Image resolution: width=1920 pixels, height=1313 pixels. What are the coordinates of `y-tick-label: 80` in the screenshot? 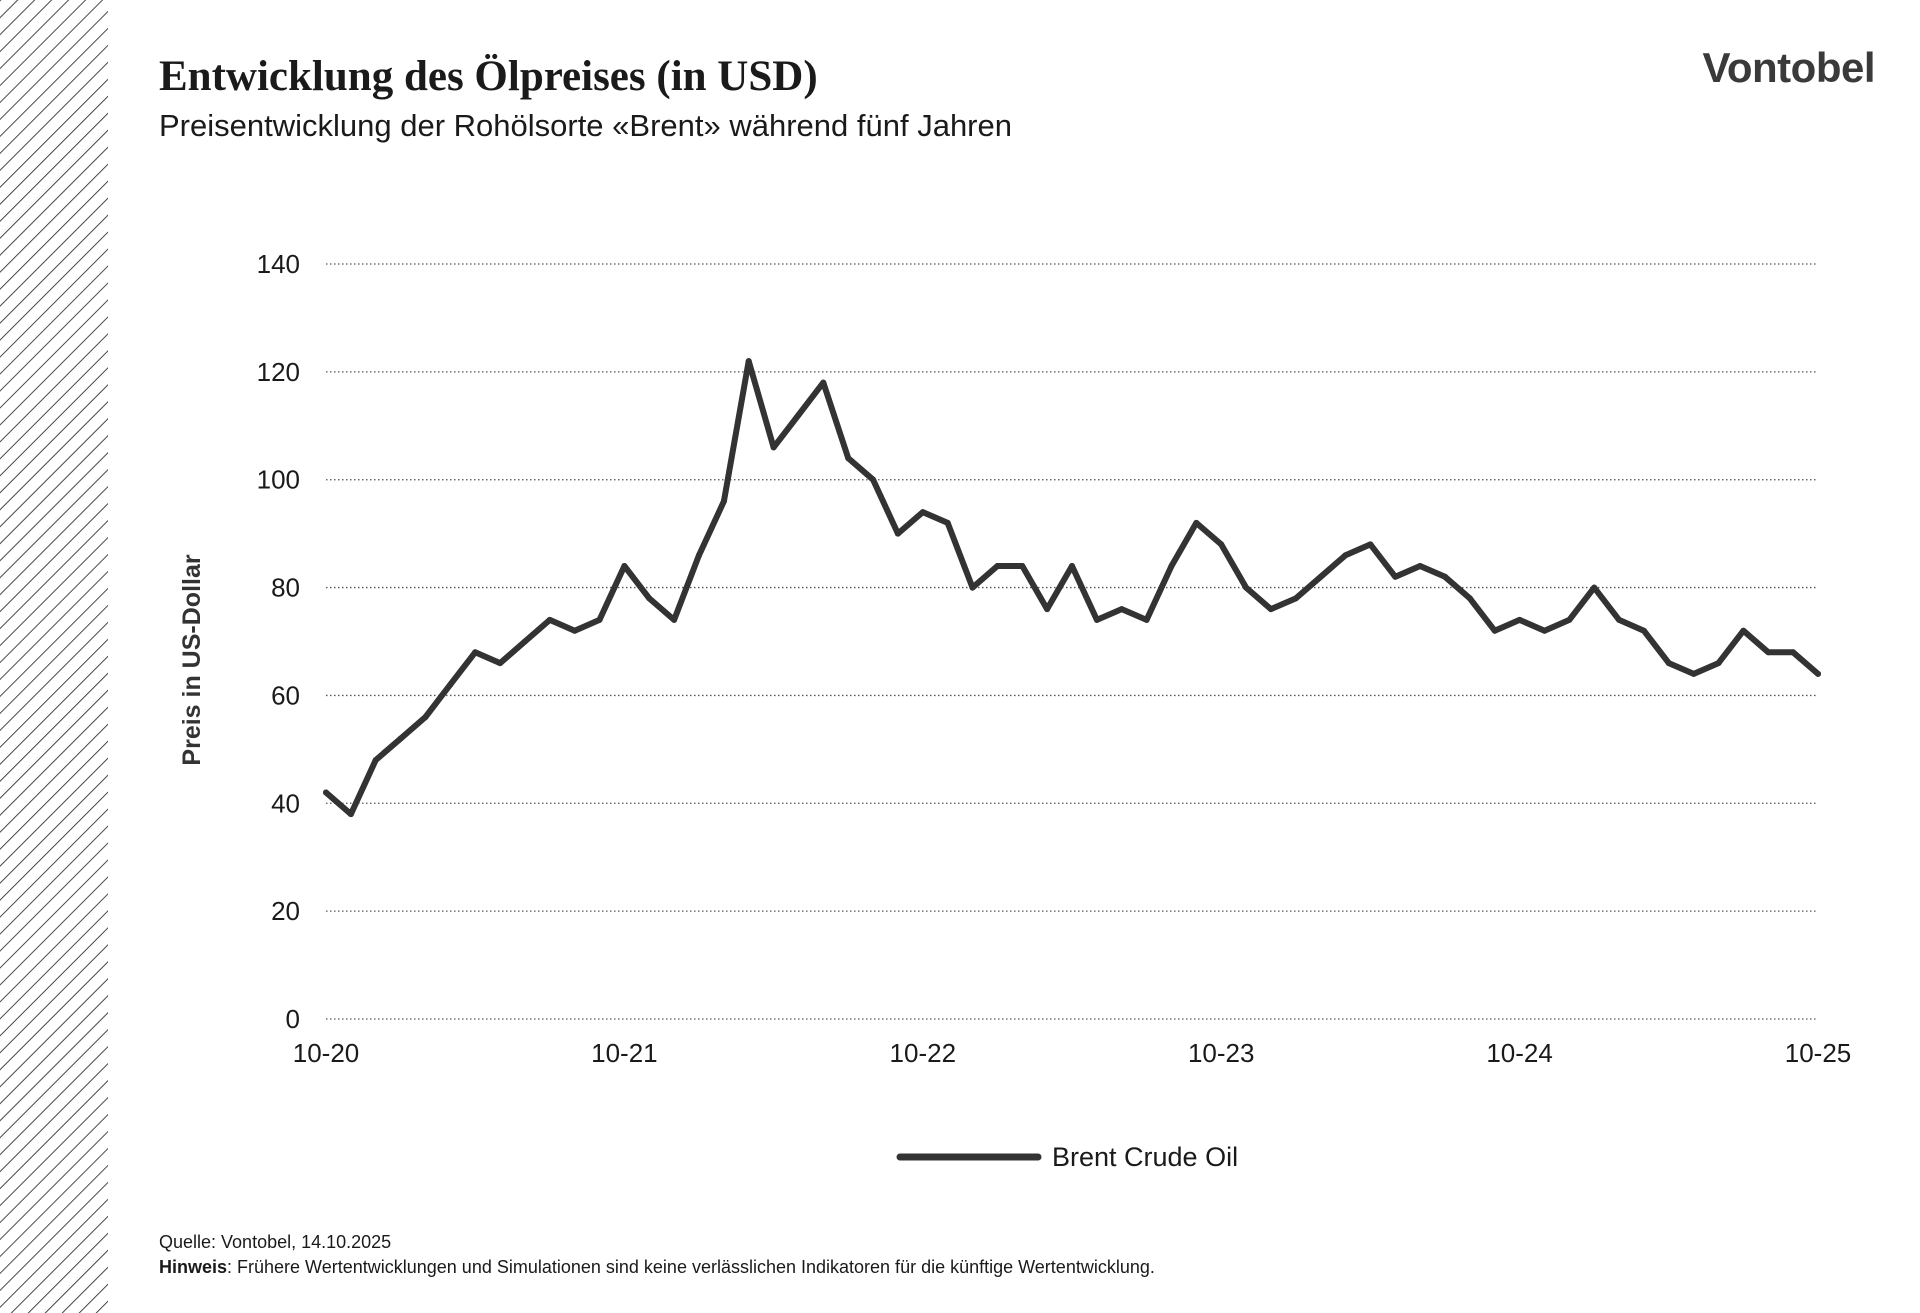 It's located at (285, 588).